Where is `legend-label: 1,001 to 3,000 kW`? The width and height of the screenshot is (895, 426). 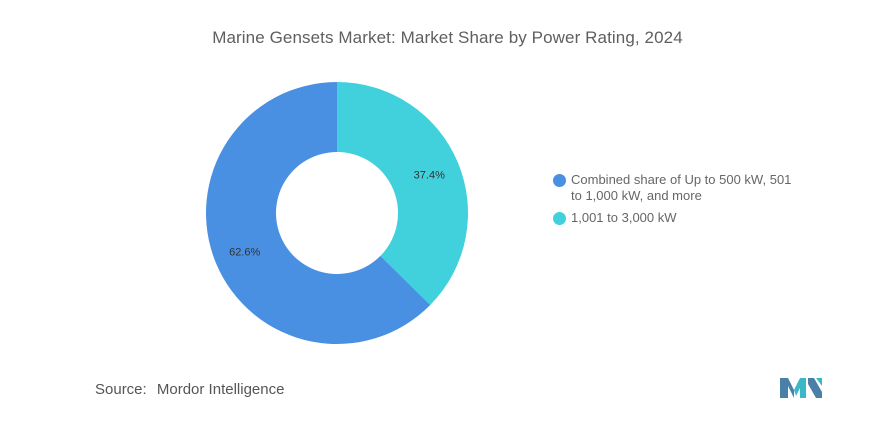
legend-label: 1,001 to 3,000 kW is located at coordinates (624, 217).